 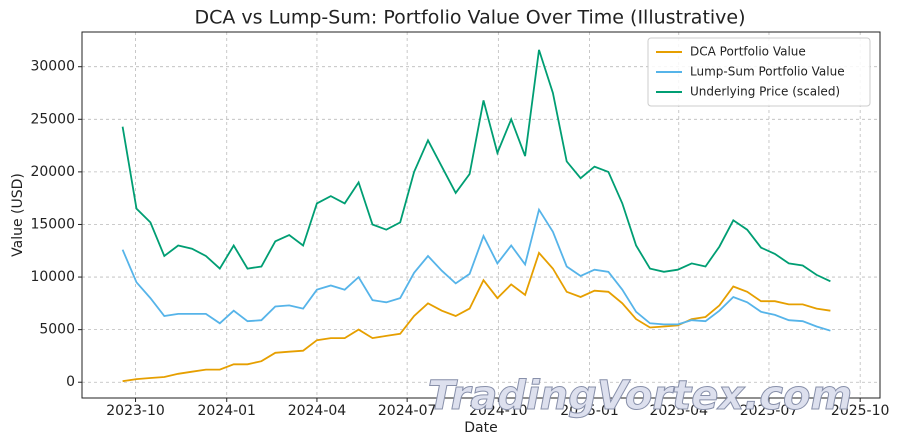 What do you see at coordinates (769, 411) in the screenshot?
I see `x-tick-label: 2025-07` at bounding box center [769, 411].